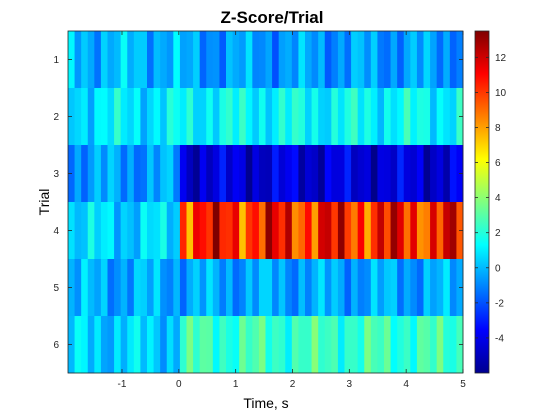 The height and width of the screenshot is (420, 560). Describe the element at coordinates (44, 202) in the screenshot. I see `y-axis-label: Trial` at that location.